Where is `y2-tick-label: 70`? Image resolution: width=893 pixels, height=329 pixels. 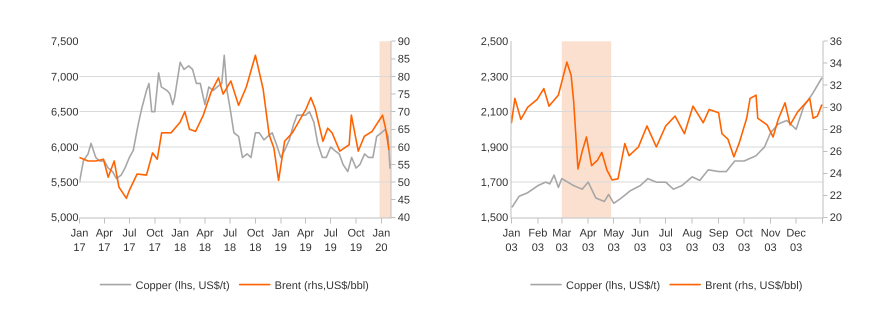
y2-tick-label: 70 is located at coordinates (404, 112).